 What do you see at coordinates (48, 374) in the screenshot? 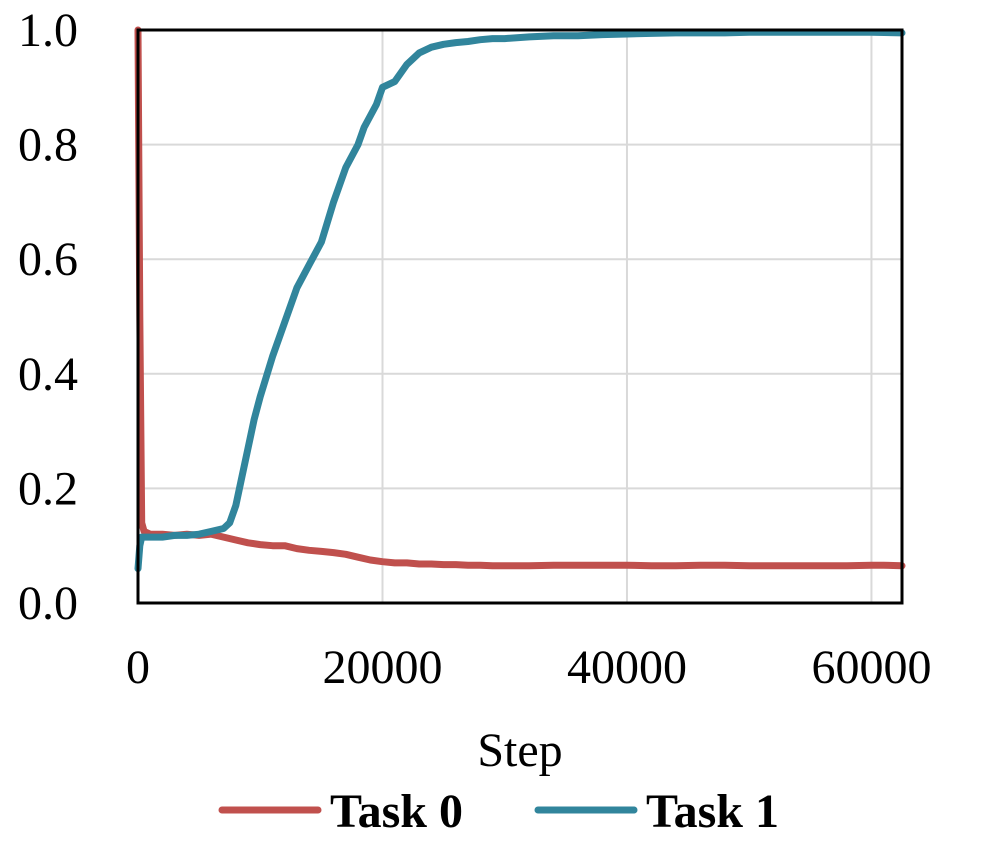
I see `y-tick-label: 0.4` at bounding box center [48, 374].